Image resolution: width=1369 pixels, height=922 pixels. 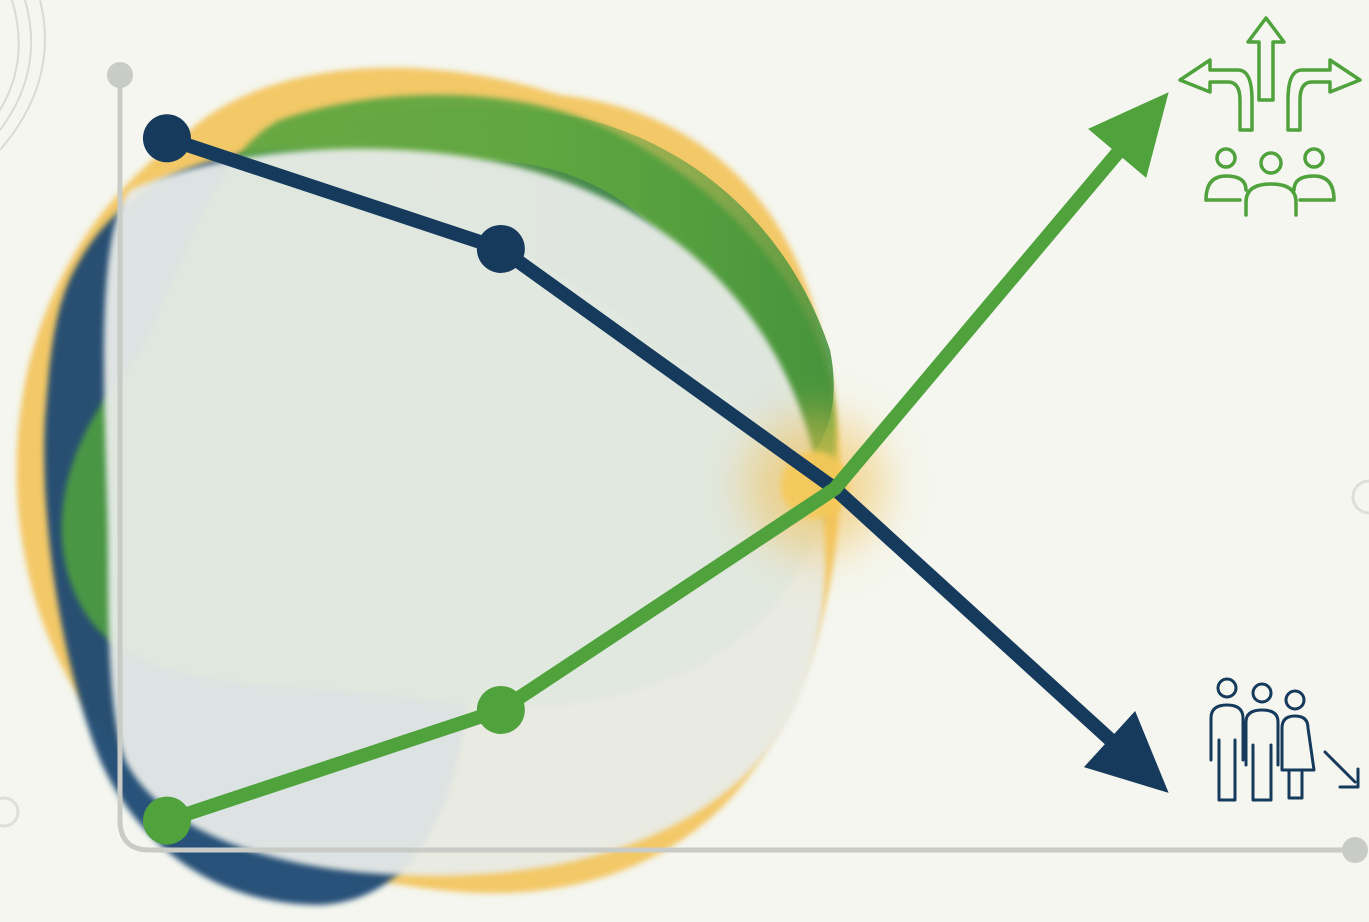 I want to click on series-2-arrowhead, so click(x=1128, y=135).